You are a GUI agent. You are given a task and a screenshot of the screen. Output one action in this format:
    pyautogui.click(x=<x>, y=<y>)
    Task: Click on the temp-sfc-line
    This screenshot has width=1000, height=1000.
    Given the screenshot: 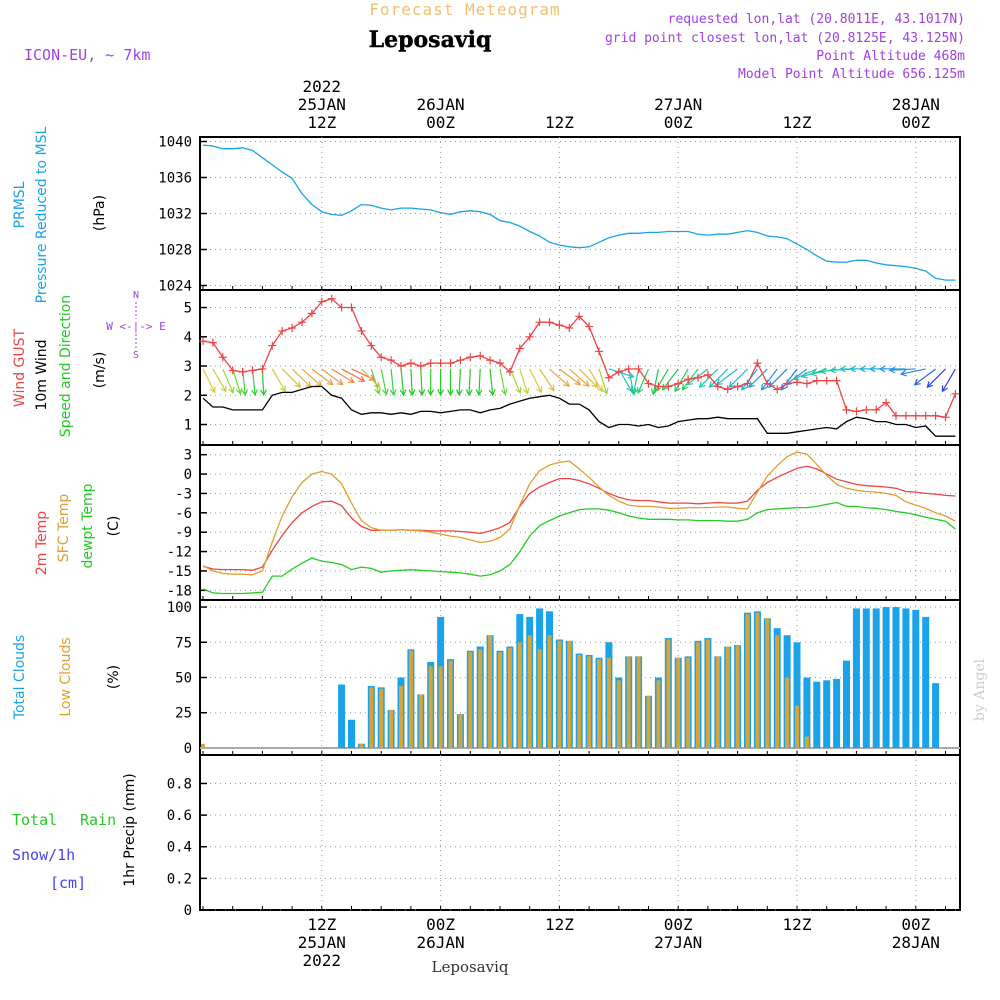 What is the action you would take?
    pyautogui.click(x=579, y=513)
    